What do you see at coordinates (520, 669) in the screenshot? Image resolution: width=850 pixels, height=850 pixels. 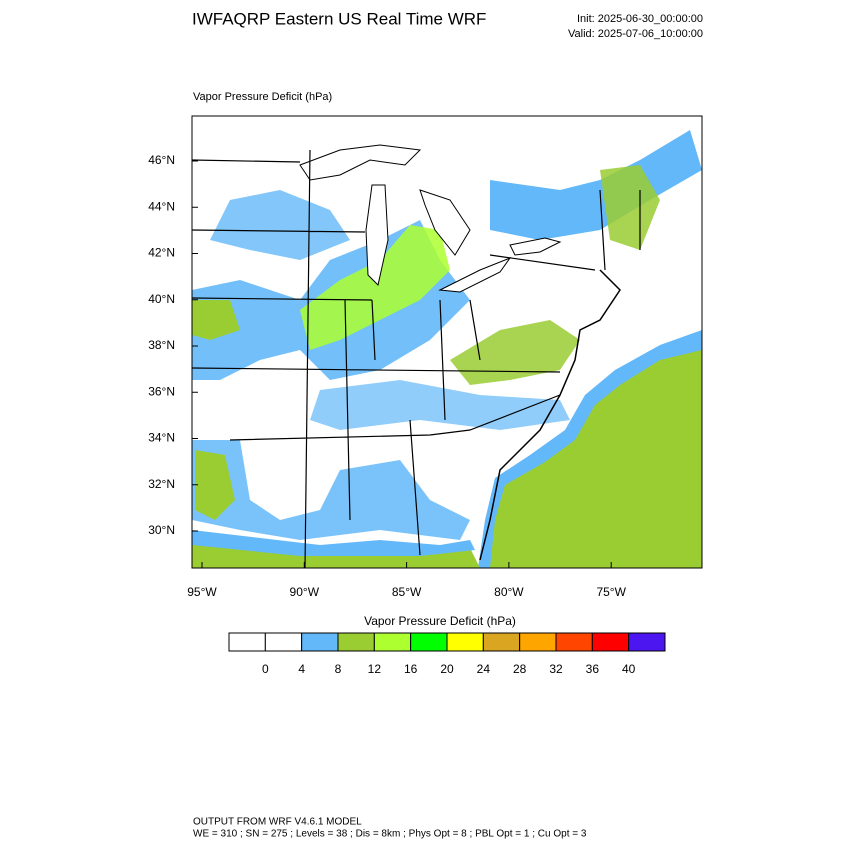 I see `colorbar-label: 28` at bounding box center [520, 669].